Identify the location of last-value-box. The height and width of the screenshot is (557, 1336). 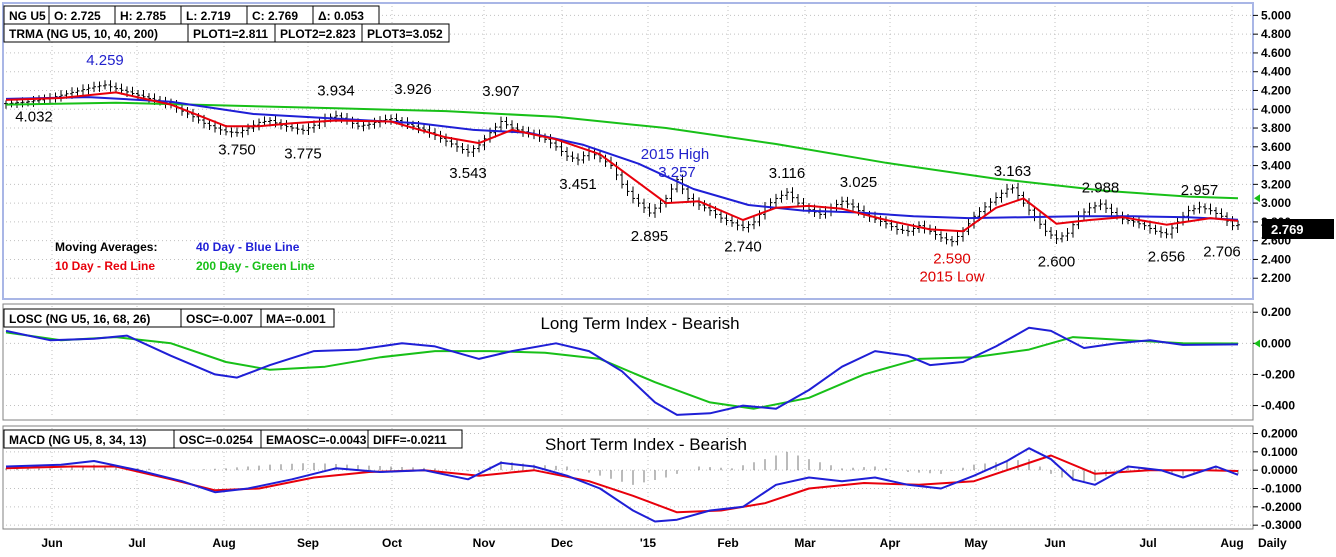
(1298, 229).